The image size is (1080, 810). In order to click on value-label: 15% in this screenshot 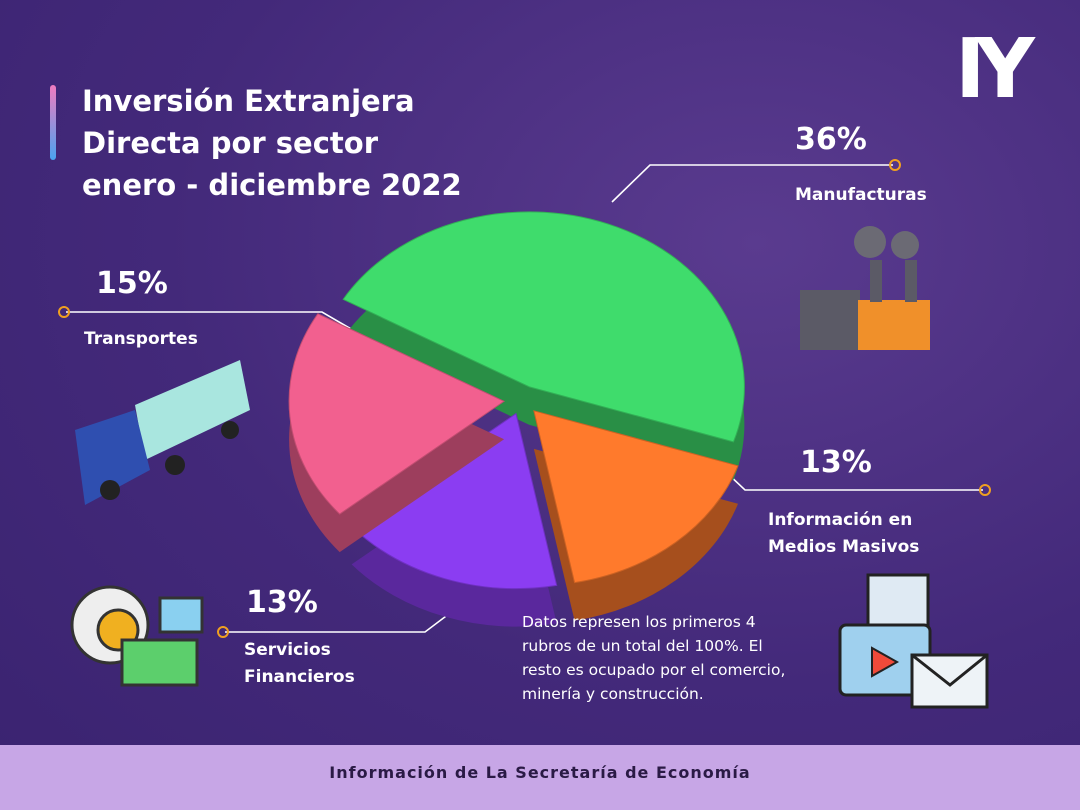, I will do `click(132, 283)`.